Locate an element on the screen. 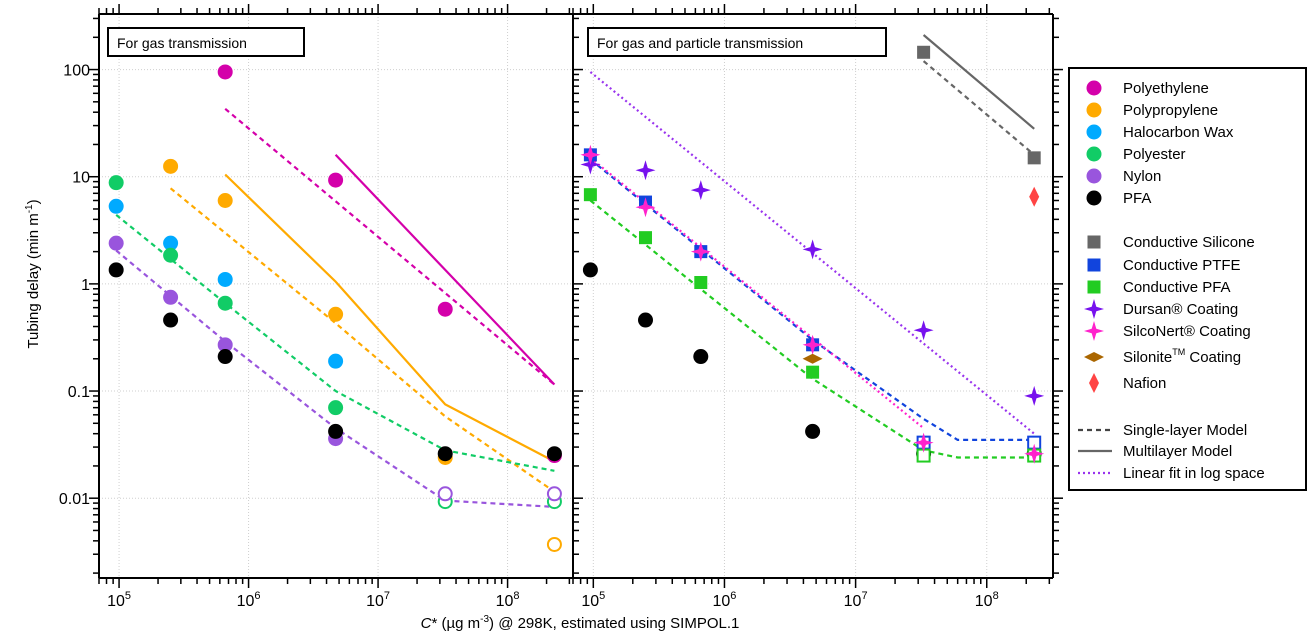  x-axis-title-tail: ) @ 298K, estimated using SIMPOL.1 is located at coordinates (614, 623).